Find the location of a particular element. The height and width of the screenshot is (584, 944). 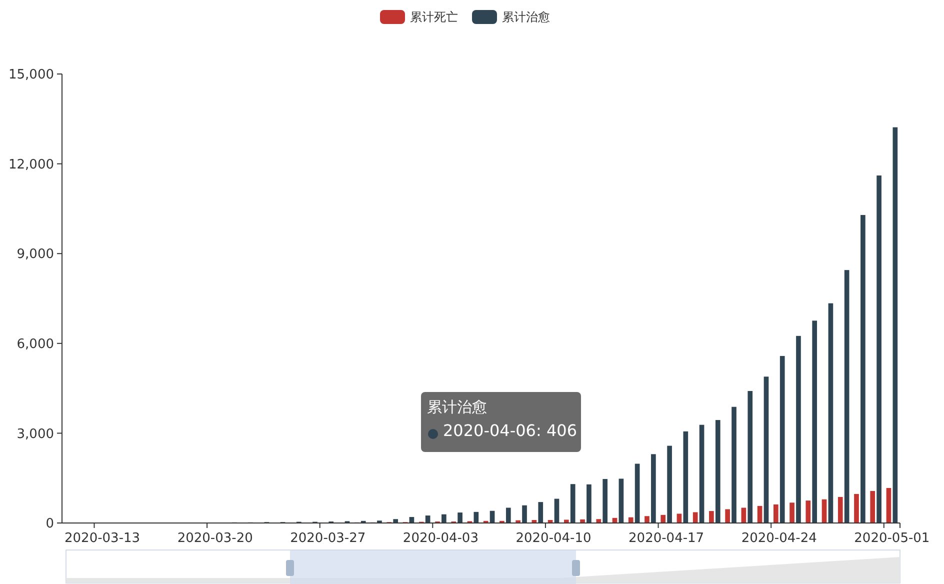

y-tick-label: 9,000 is located at coordinates (35, 254).